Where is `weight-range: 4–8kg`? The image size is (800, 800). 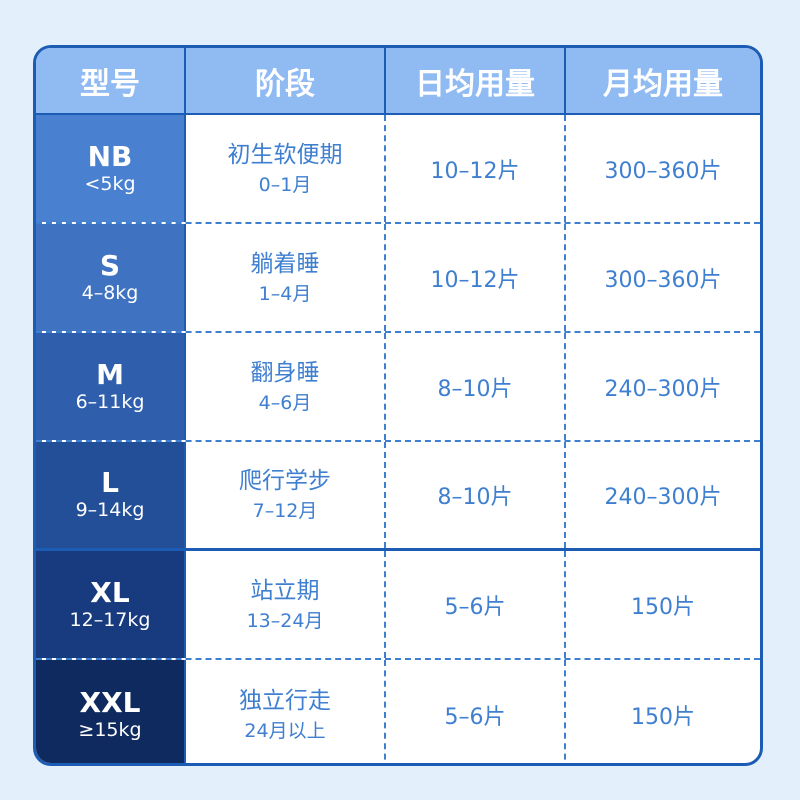
weight-range: 4–8kg is located at coordinates (110, 292).